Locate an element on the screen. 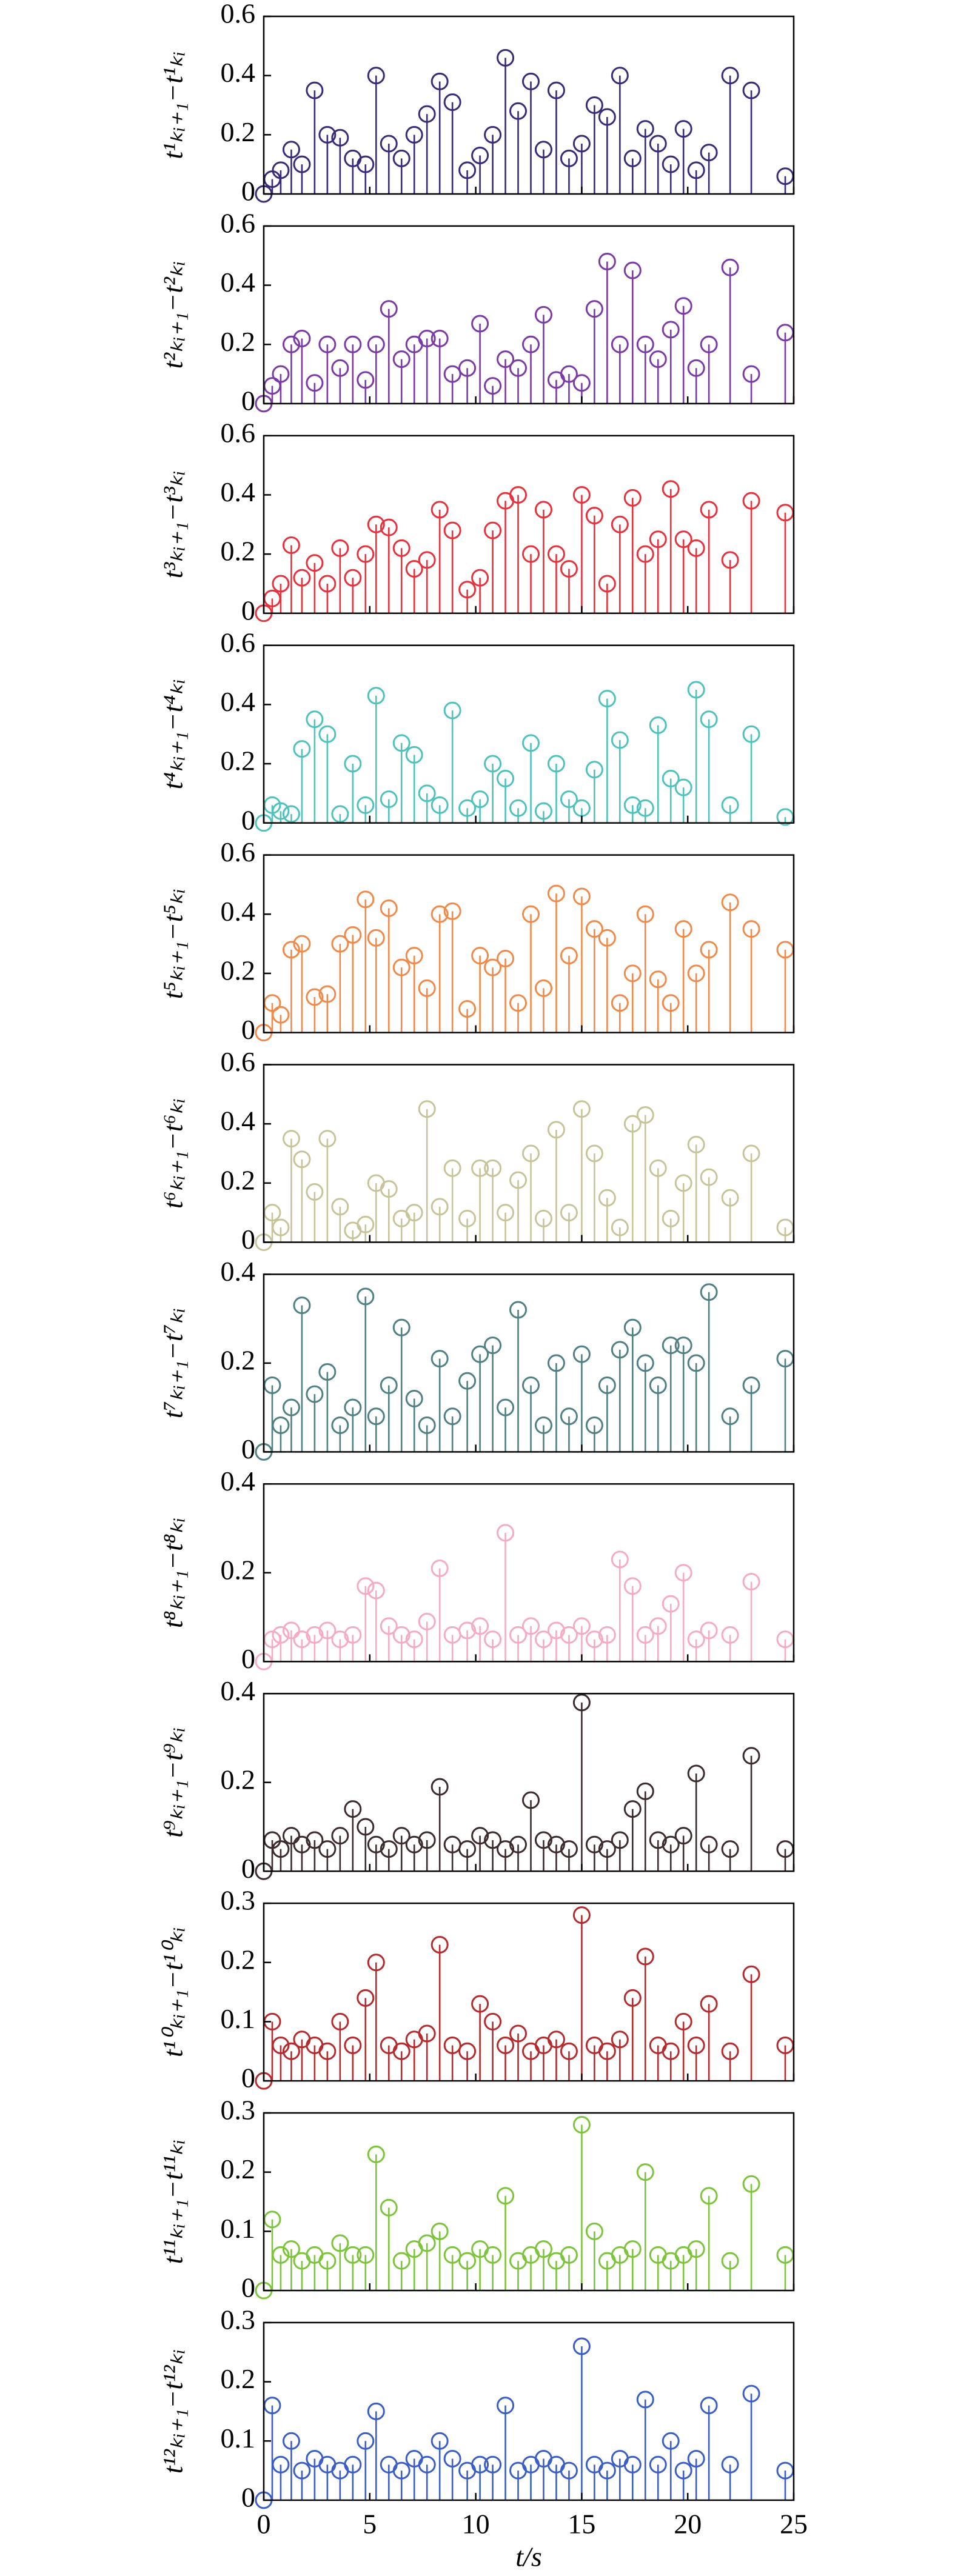 The width and height of the screenshot is (955, 2576). x-tick-label: 25 is located at coordinates (794, 2523).